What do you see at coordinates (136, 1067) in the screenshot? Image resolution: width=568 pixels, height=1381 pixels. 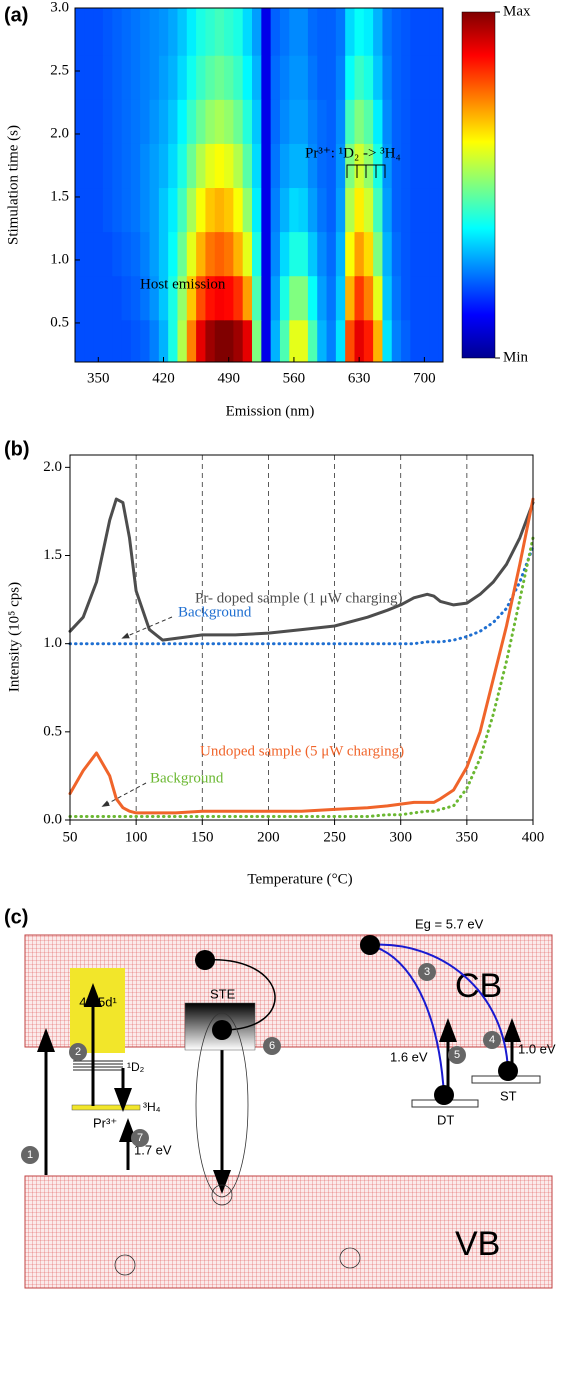 I see `level-label: ¹D₂` at bounding box center [136, 1067].